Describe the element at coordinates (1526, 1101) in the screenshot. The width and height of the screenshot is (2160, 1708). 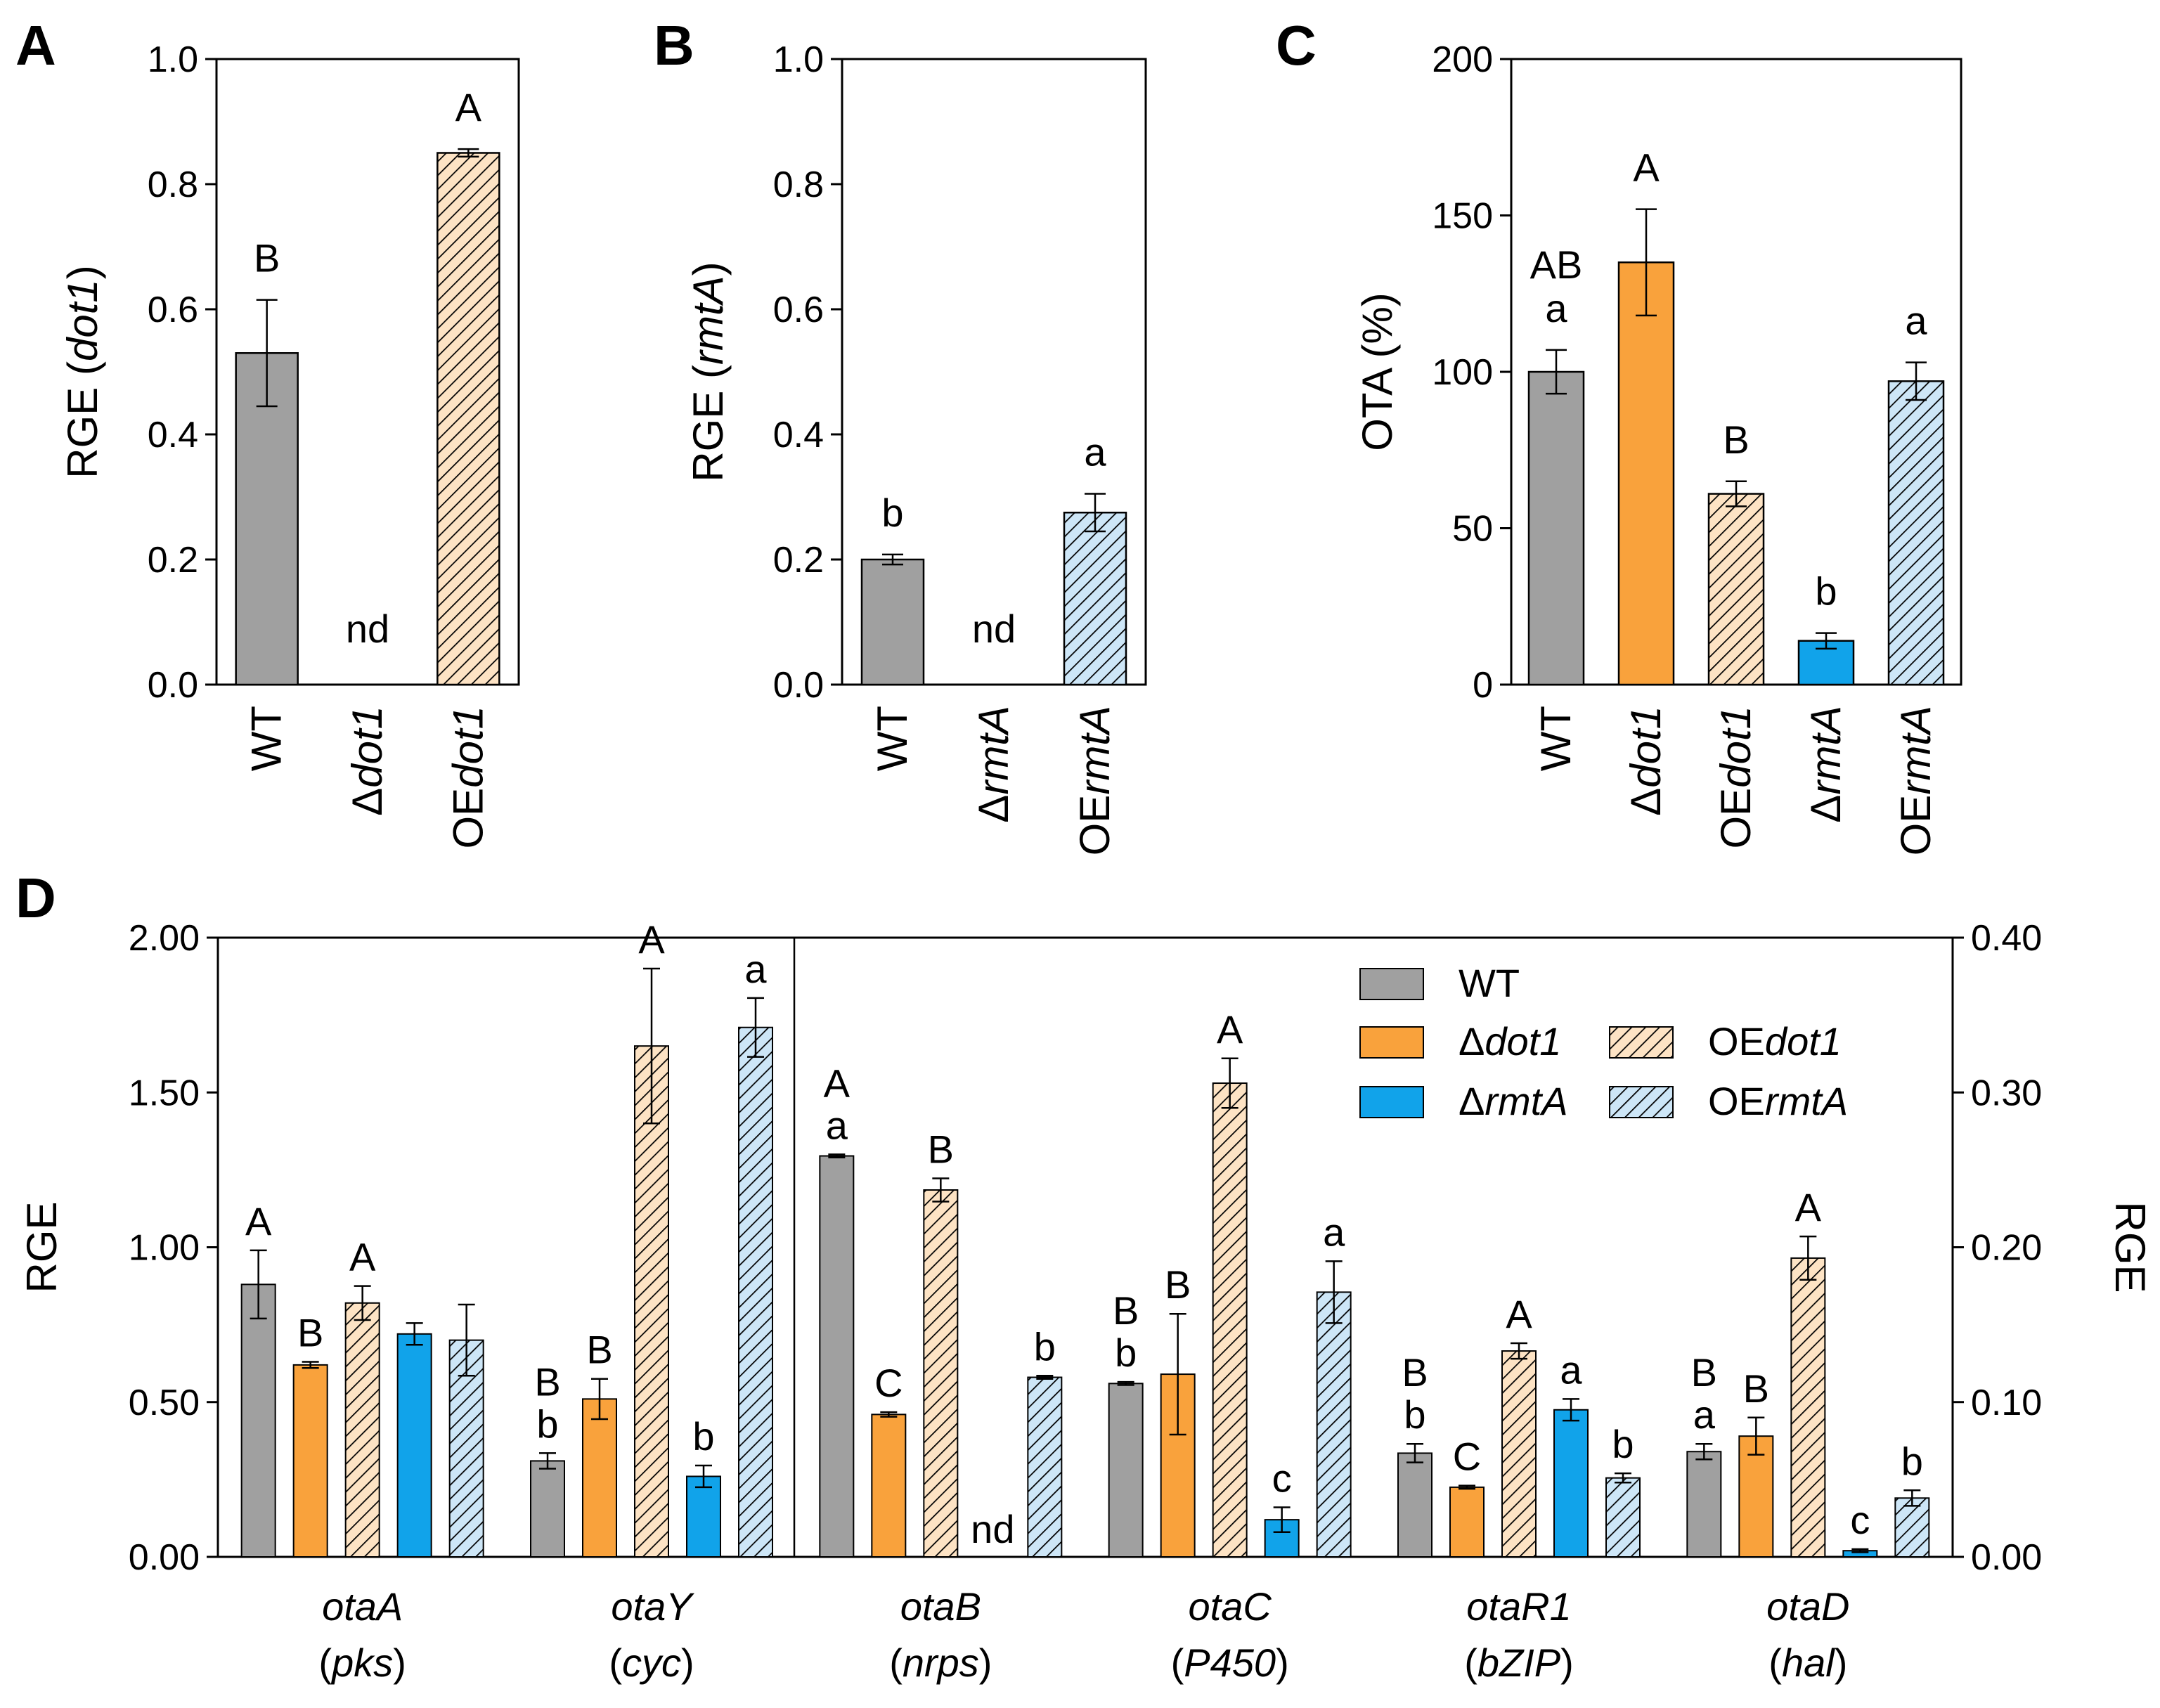
I see `legend-label-rmtA-italic: rmtA` at that location.